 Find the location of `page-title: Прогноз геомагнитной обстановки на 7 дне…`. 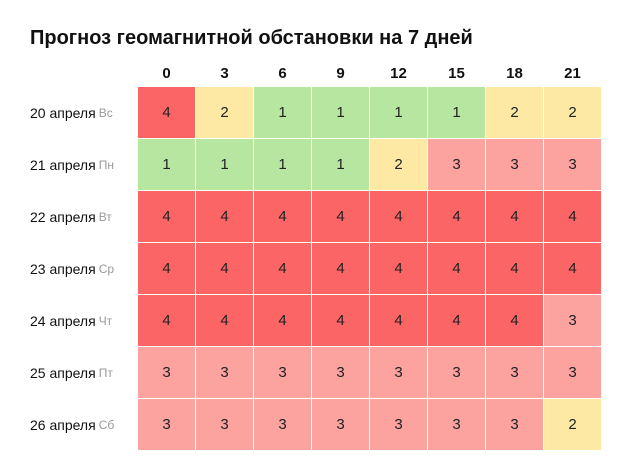

page-title: Прогноз геомагнитной обстановки на 7 дне… is located at coordinates (251, 38).